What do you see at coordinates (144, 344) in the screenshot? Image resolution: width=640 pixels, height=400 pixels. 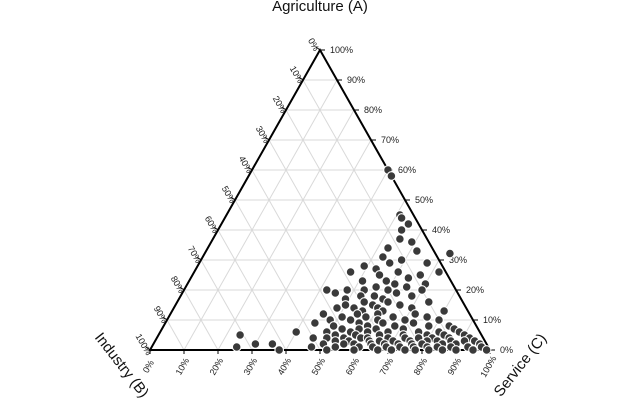 I see `tick-label-b: 100%` at bounding box center [144, 344].